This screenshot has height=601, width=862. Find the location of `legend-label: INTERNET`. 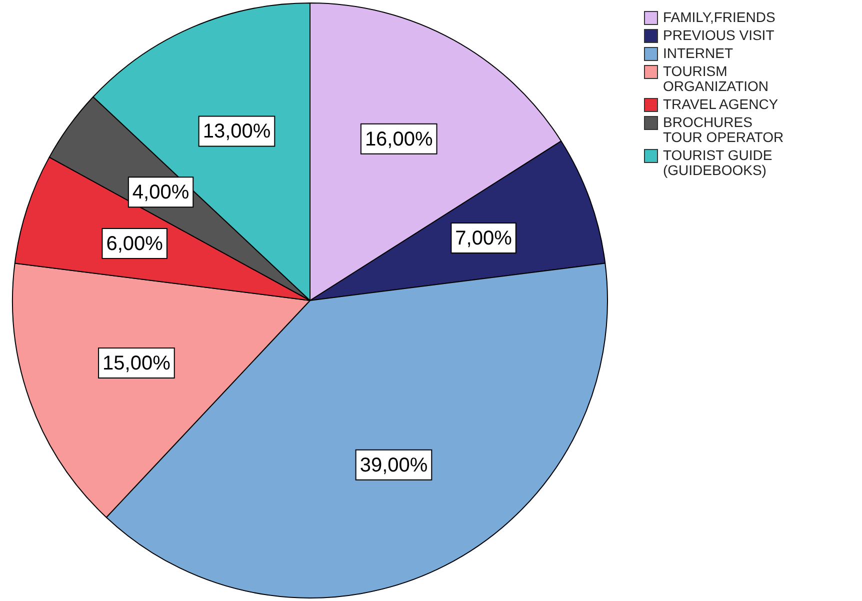

legend-label: INTERNET is located at coordinates (698, 53).